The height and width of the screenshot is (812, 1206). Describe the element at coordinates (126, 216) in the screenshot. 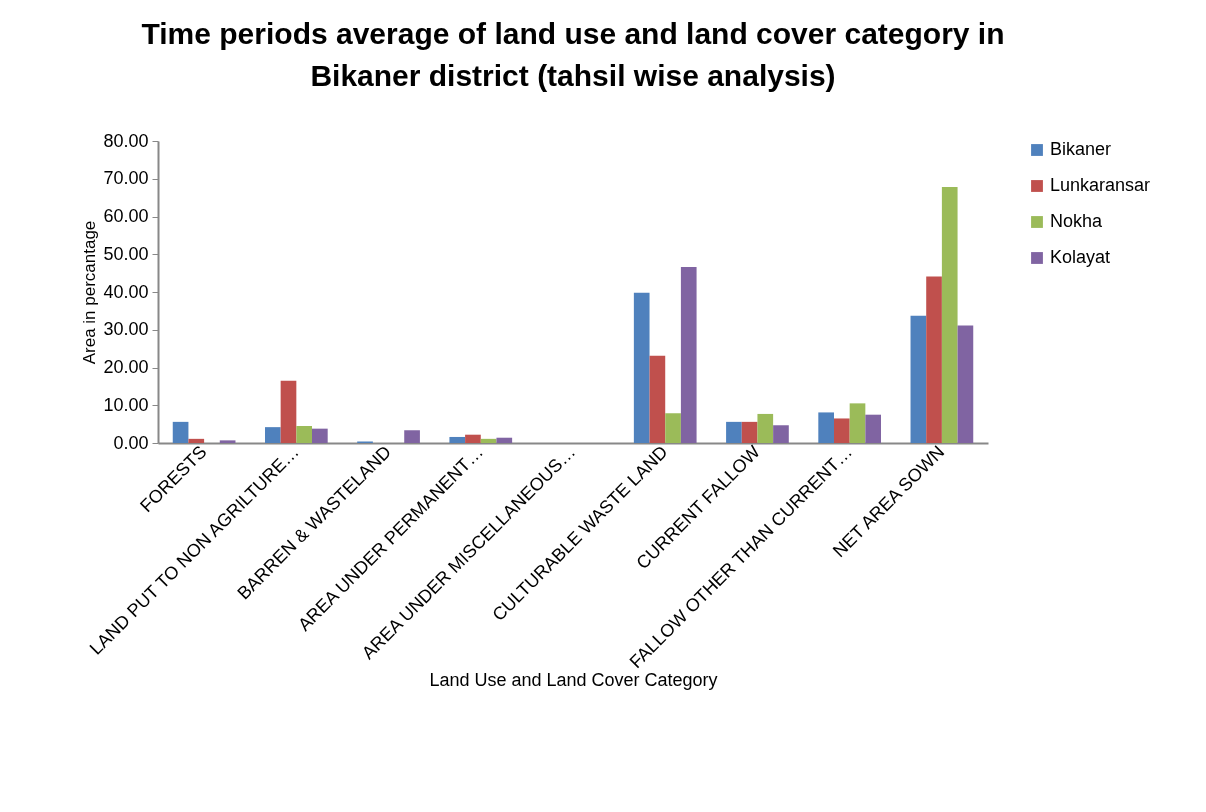

I see `y-tick-label: 60.00` at that location.